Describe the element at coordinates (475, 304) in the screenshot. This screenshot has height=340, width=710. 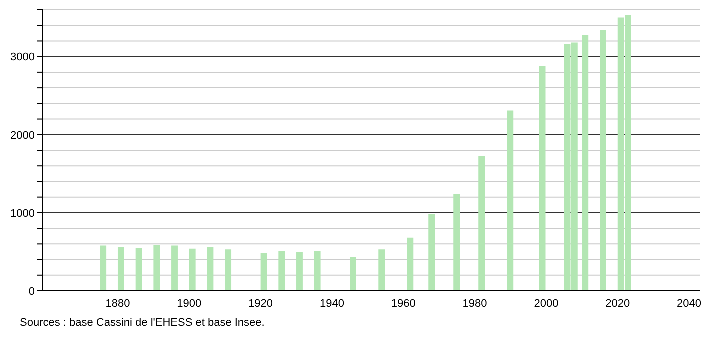
I see `x-tick-label: 1980` at that location.